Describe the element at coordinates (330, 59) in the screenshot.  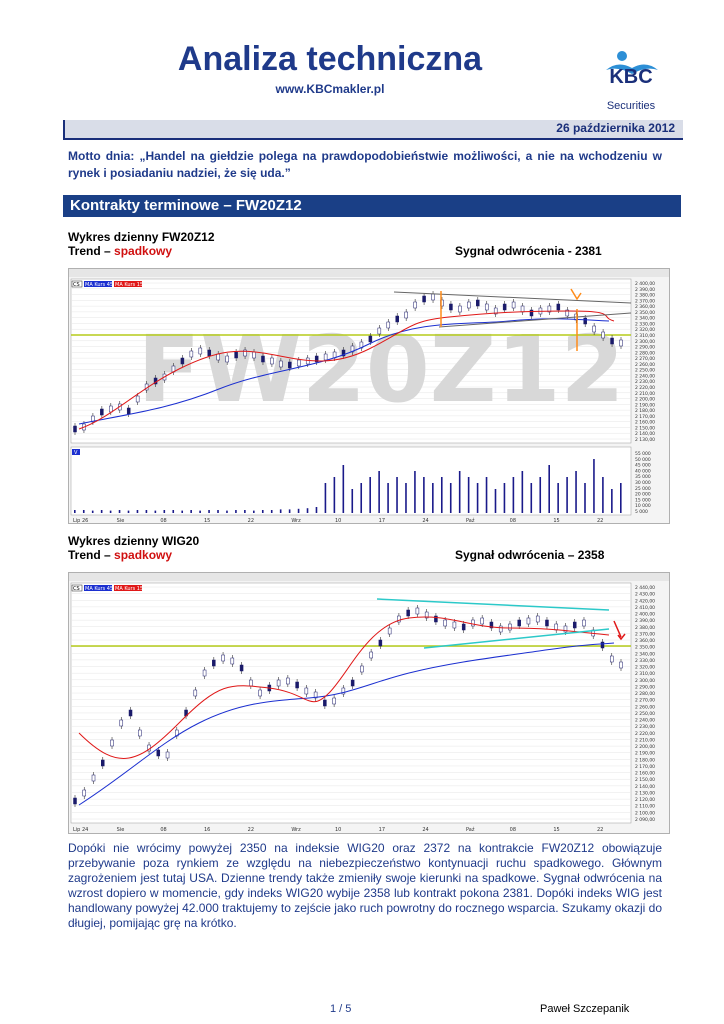
I see `page-title: Analiza techniczna` at that location.